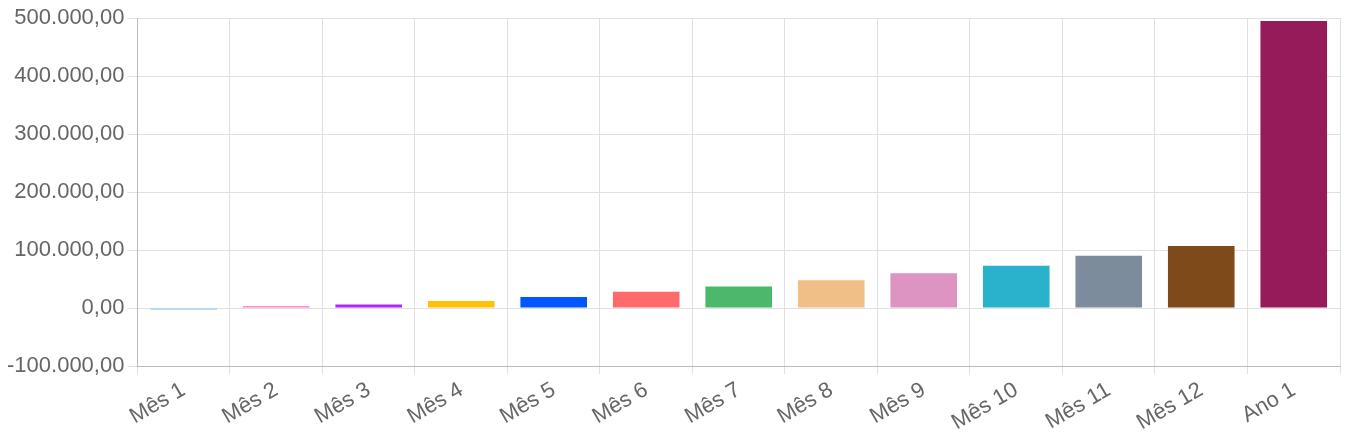 The width and height of the screenshot is (1346, 439). I want to click on x-tick-label: Mês 4, so click(434, 402).